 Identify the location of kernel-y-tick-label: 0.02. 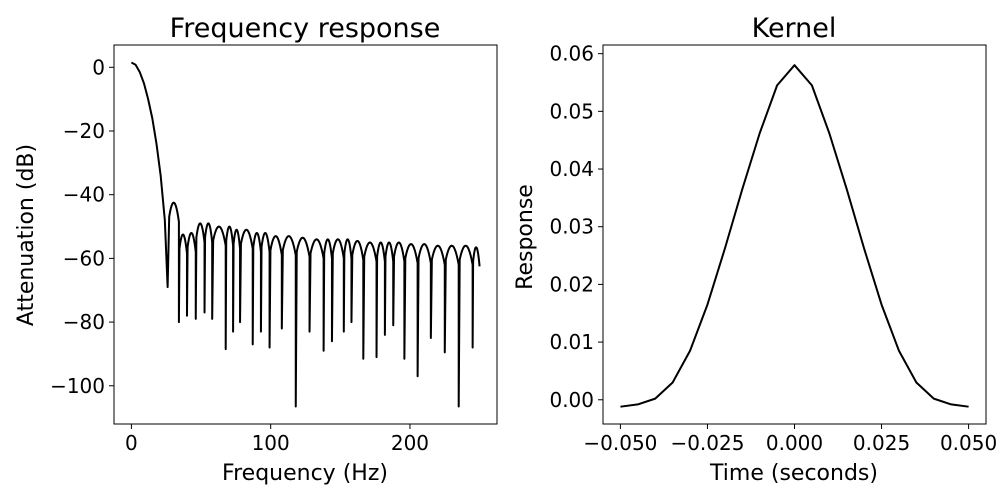
(571, 284).